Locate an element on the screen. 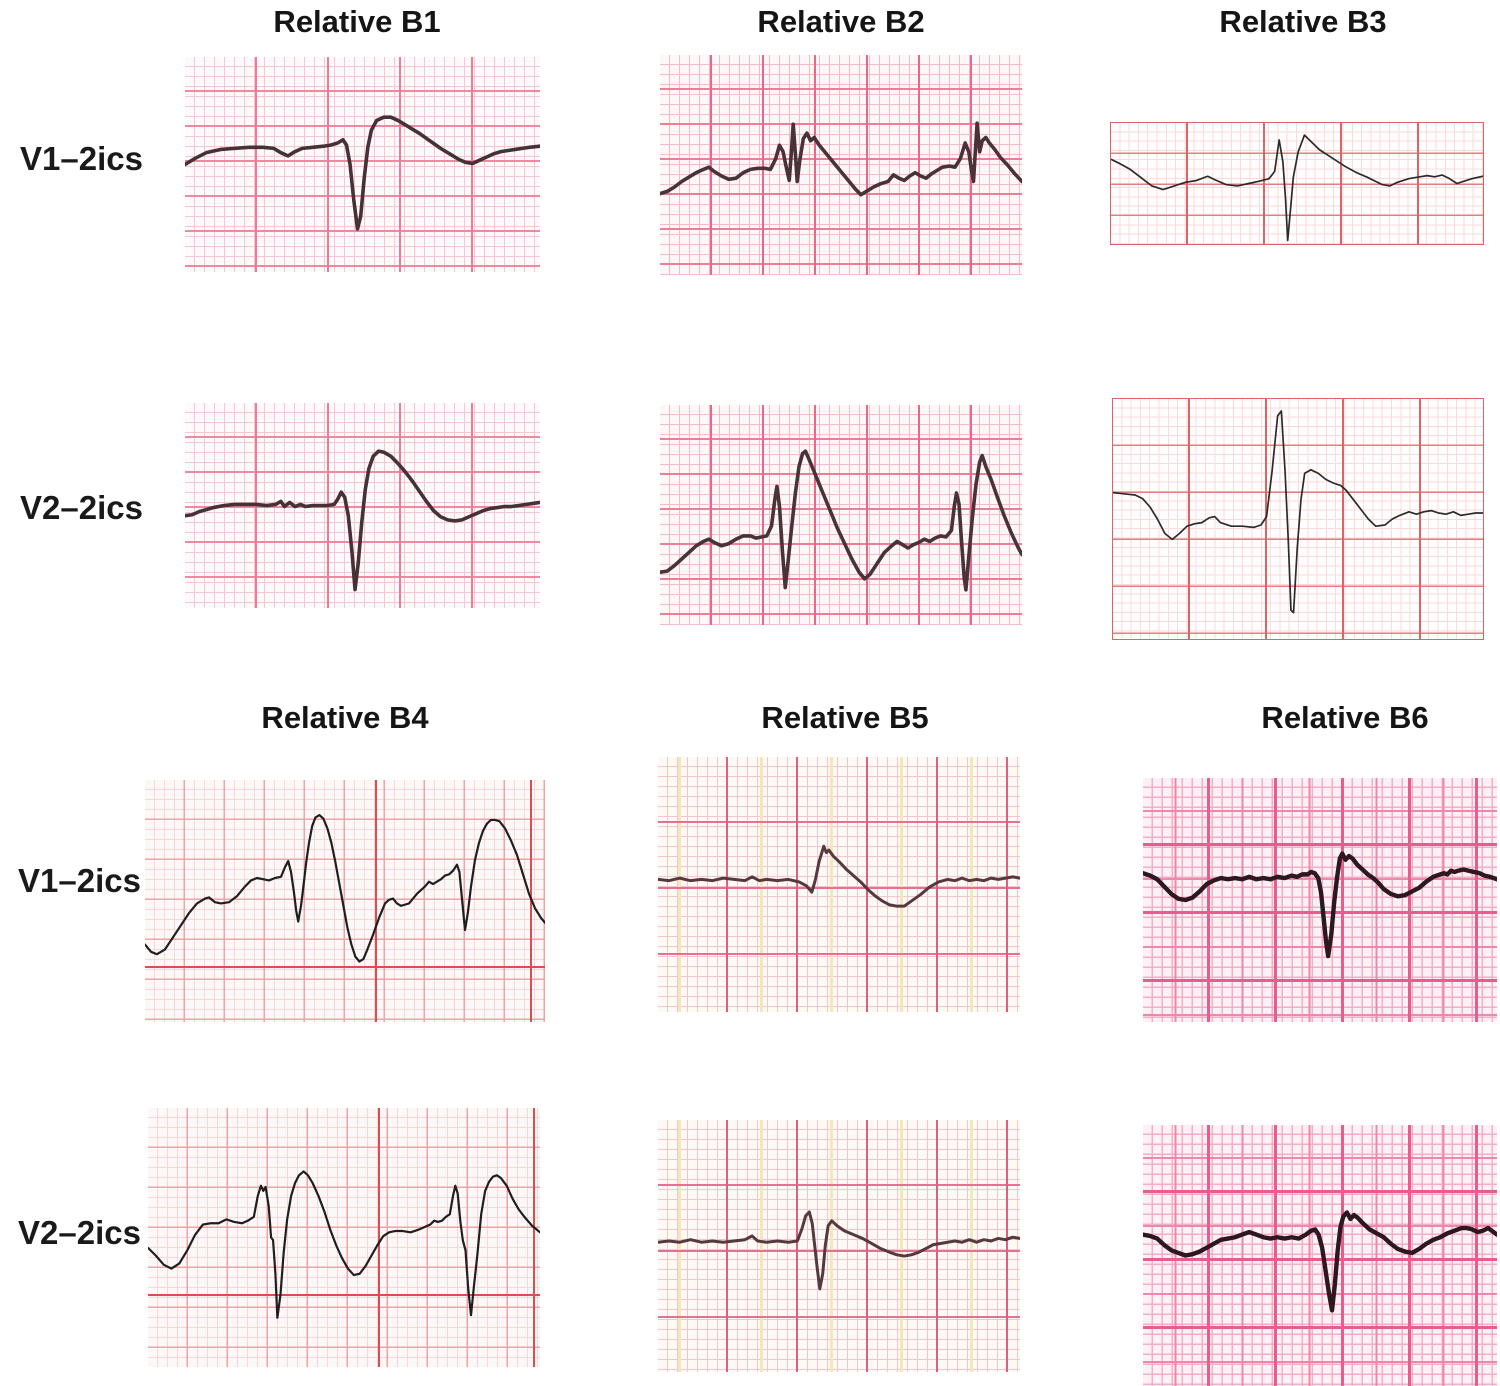 Image resolution: width=1500 pixels, height=1386 pixels. ecg-trace-b5-v1 is located at coordinates (839, 876).